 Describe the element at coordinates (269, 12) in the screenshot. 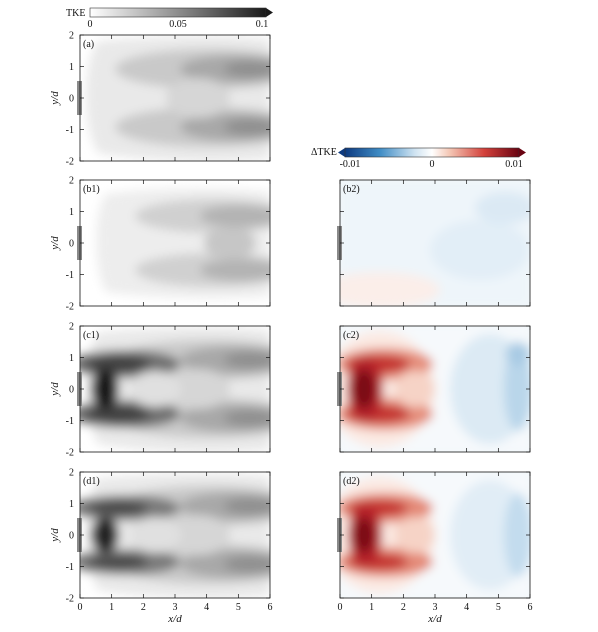

I see `tke-colorbar-arrow` at that location.